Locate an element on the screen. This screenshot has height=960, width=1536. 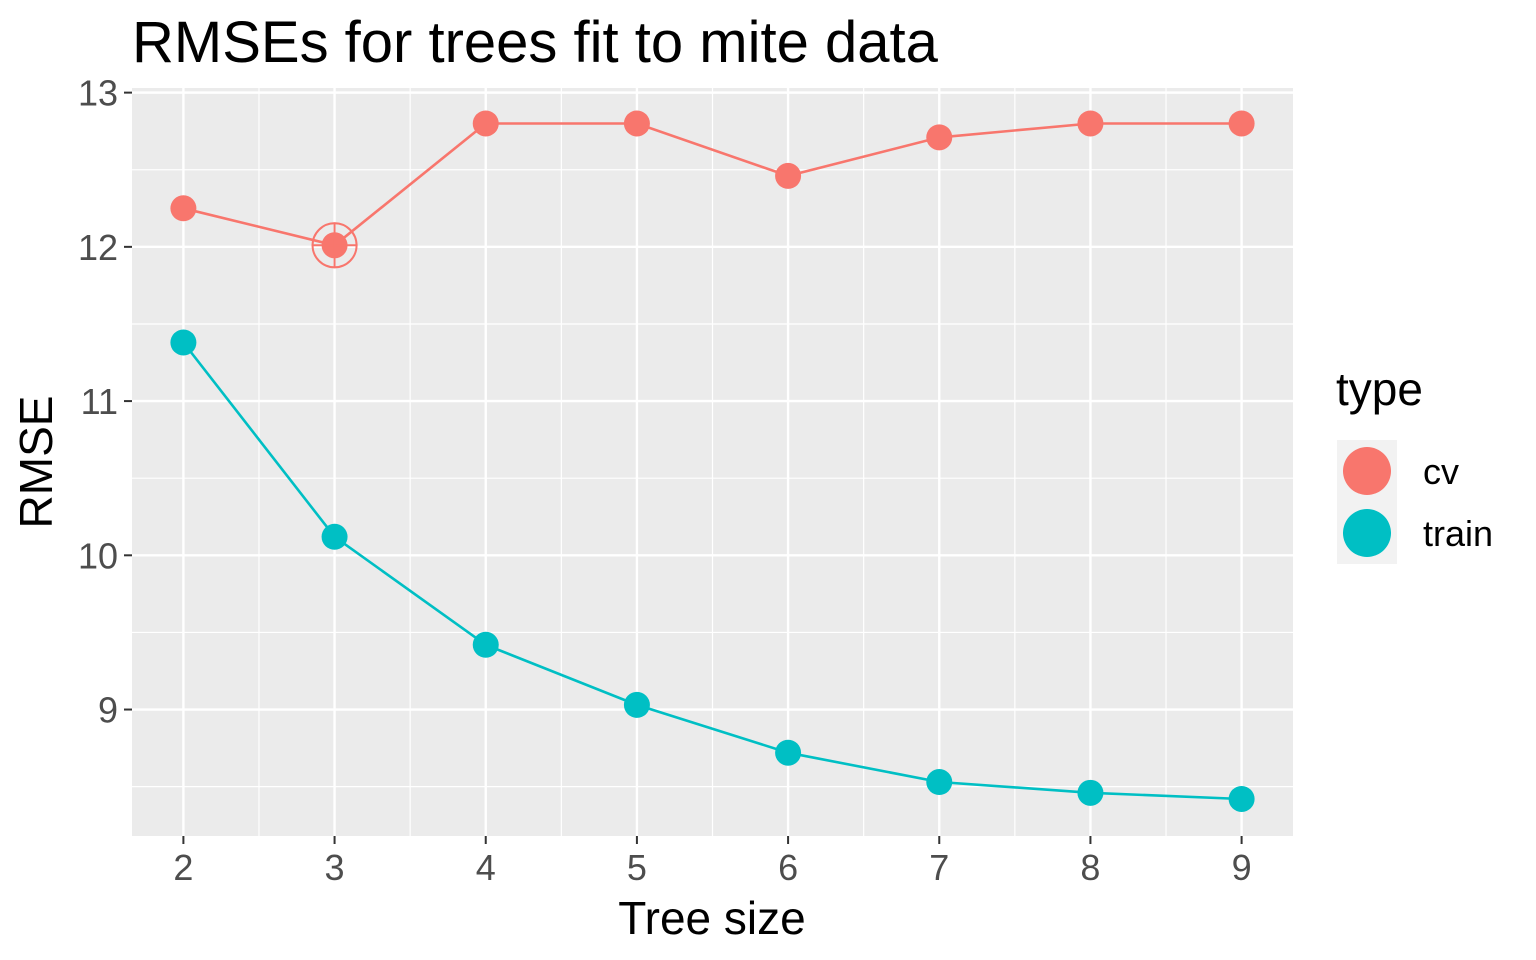
x-axis: 2 3 4 5 6 7 8 9 is located at coordinates (712, 862).